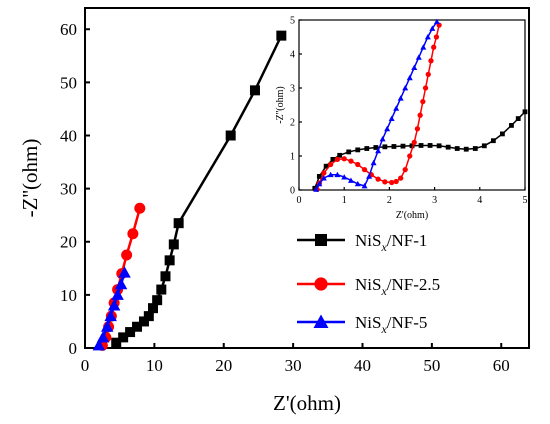  What do you see at coordinates (292, 55) in the screenshot?
I see `inset-y-tick-label: 4` at bounding box center [292, 55].